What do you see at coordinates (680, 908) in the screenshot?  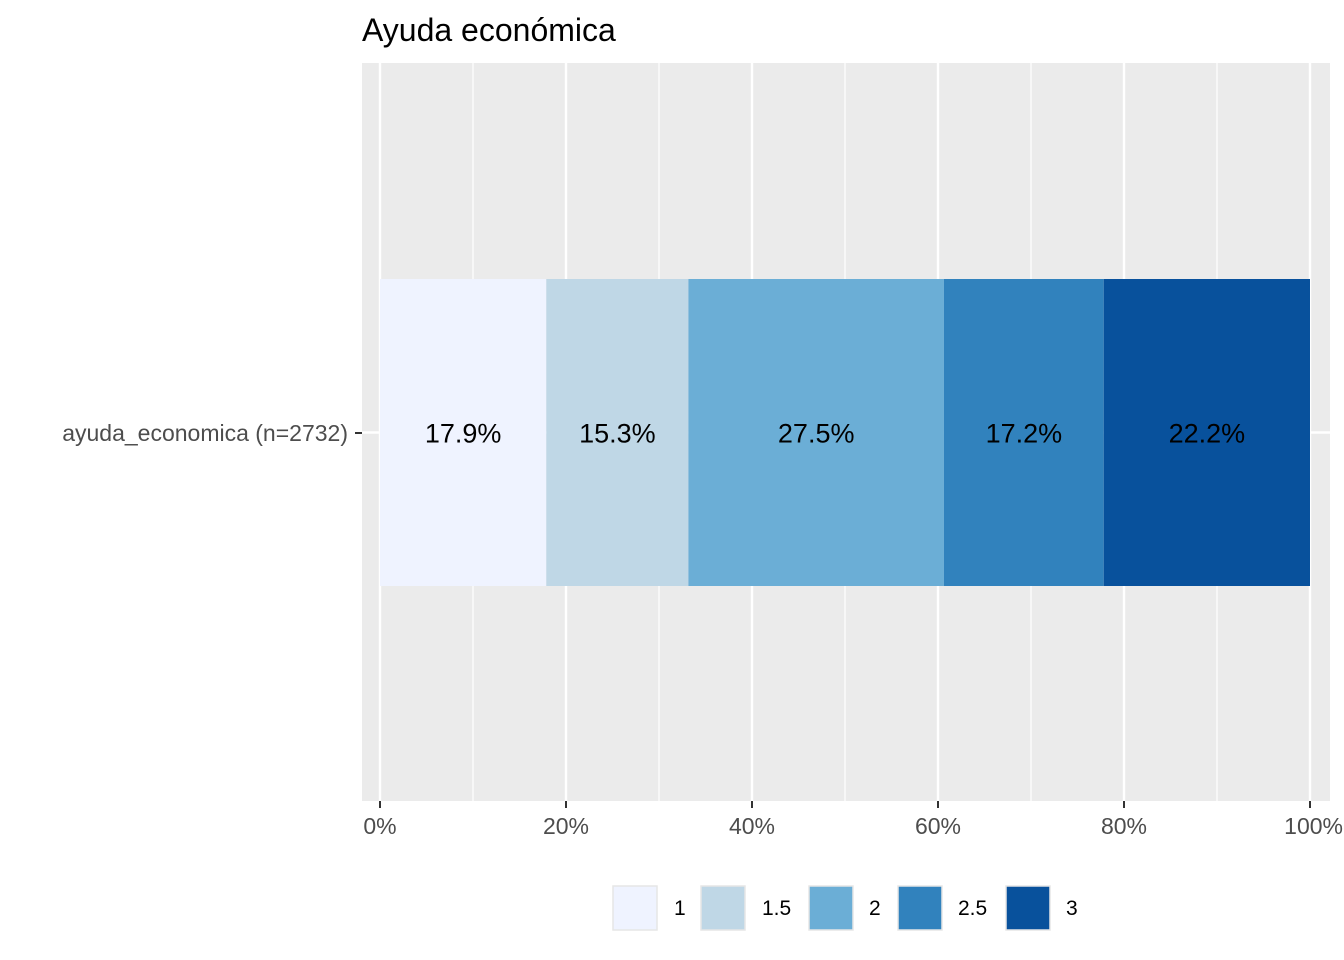 I see `legend-label: 1` at bounding box center [680, 908].